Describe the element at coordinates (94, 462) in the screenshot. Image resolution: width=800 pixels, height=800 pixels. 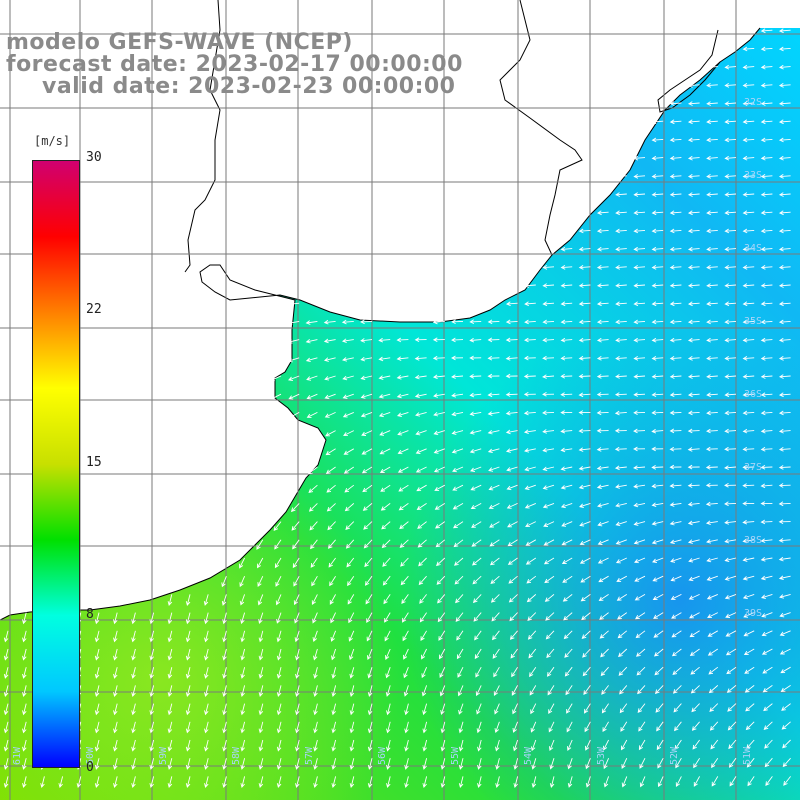
I see `colorbar-tick: 15` at that location.